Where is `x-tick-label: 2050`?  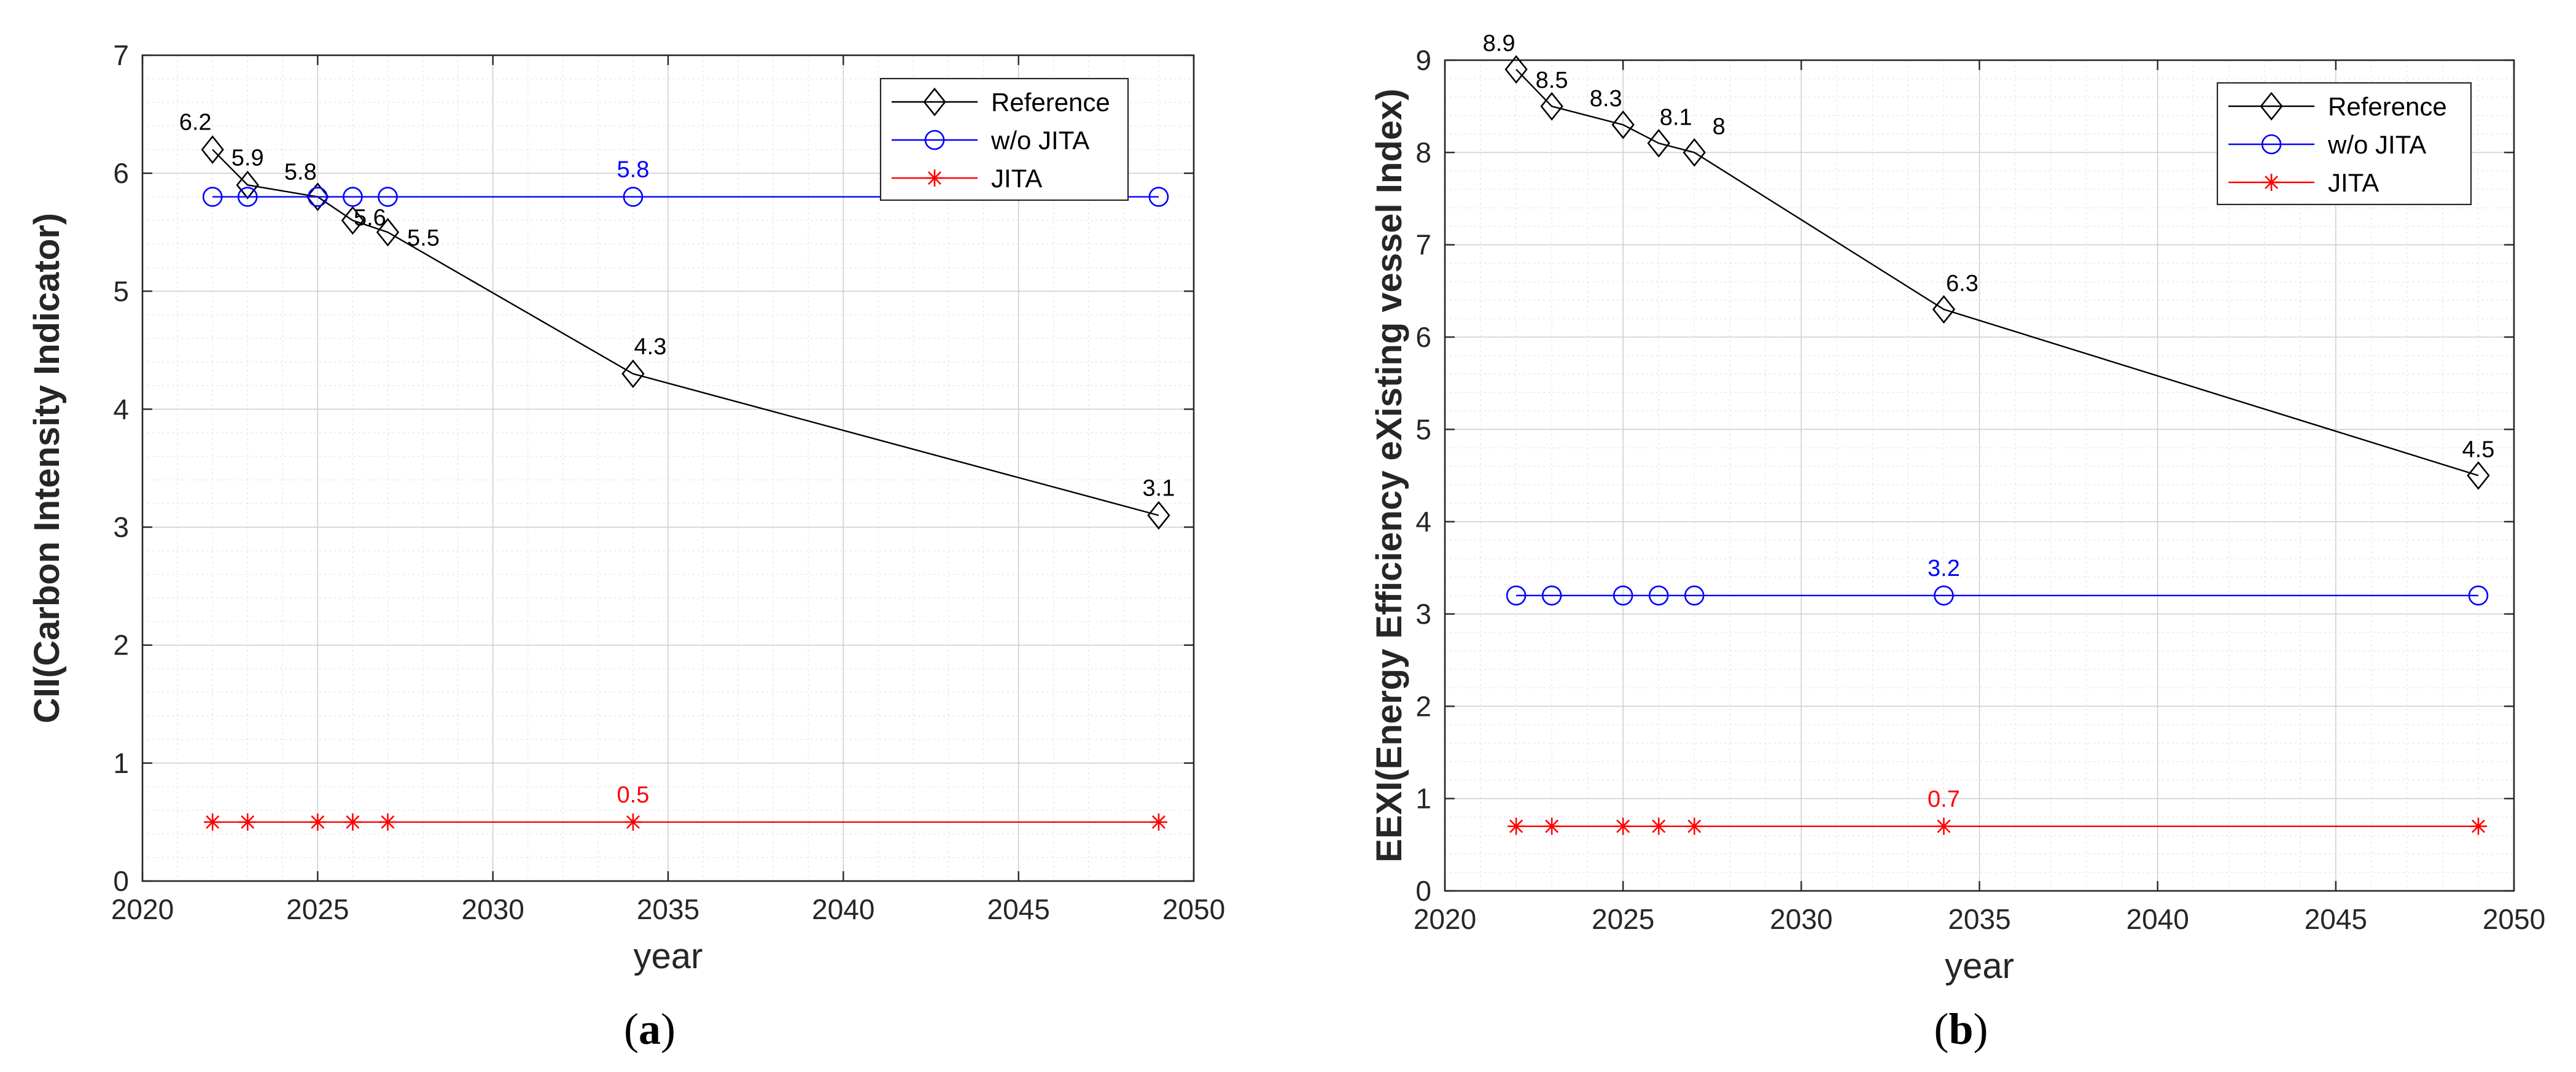
x-tick-label: 2050 is located at coordinates (1193, 909).